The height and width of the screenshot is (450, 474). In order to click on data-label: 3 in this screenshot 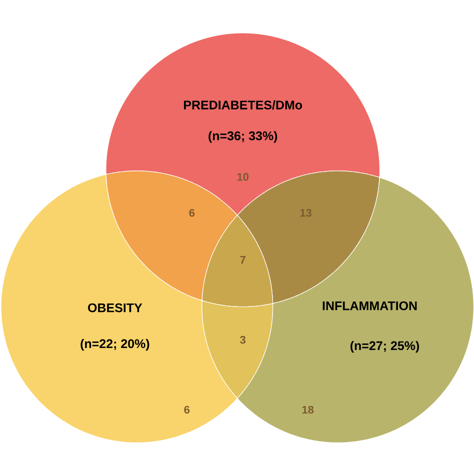, I will do `click(243, 340)`.